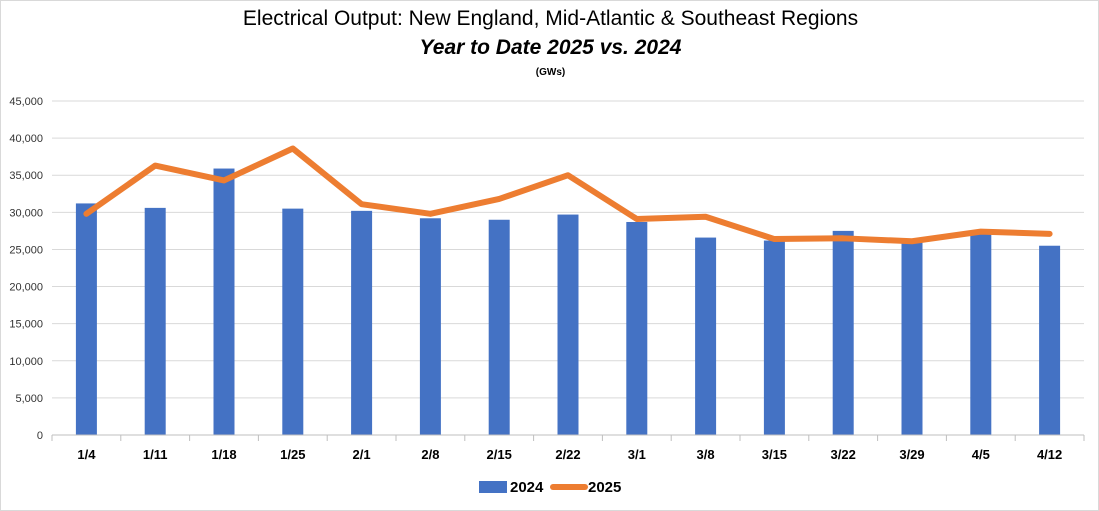  Describe the element at coordinates (362, 454) in the screenshot. I see `x-tick-label: 2/1` at that location.